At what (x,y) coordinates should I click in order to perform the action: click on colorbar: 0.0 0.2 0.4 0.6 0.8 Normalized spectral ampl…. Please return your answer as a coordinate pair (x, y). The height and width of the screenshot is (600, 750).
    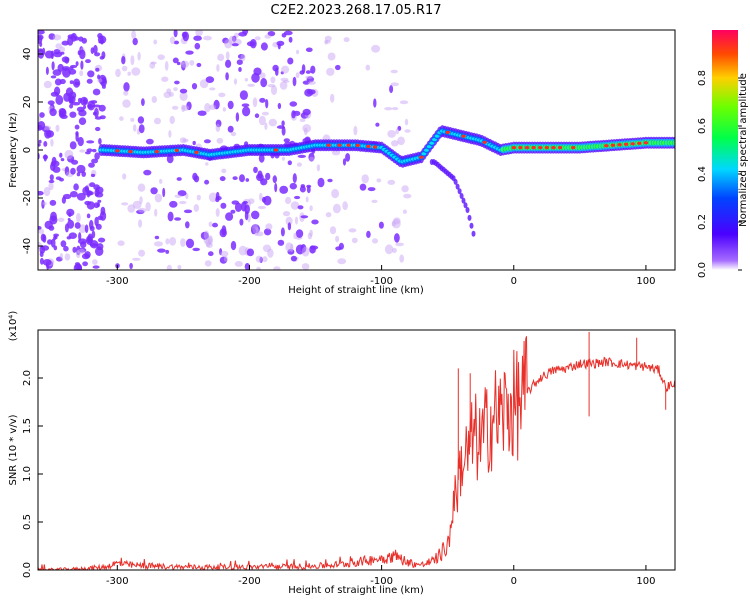
    Looking at the image, I should click on (723, 154).